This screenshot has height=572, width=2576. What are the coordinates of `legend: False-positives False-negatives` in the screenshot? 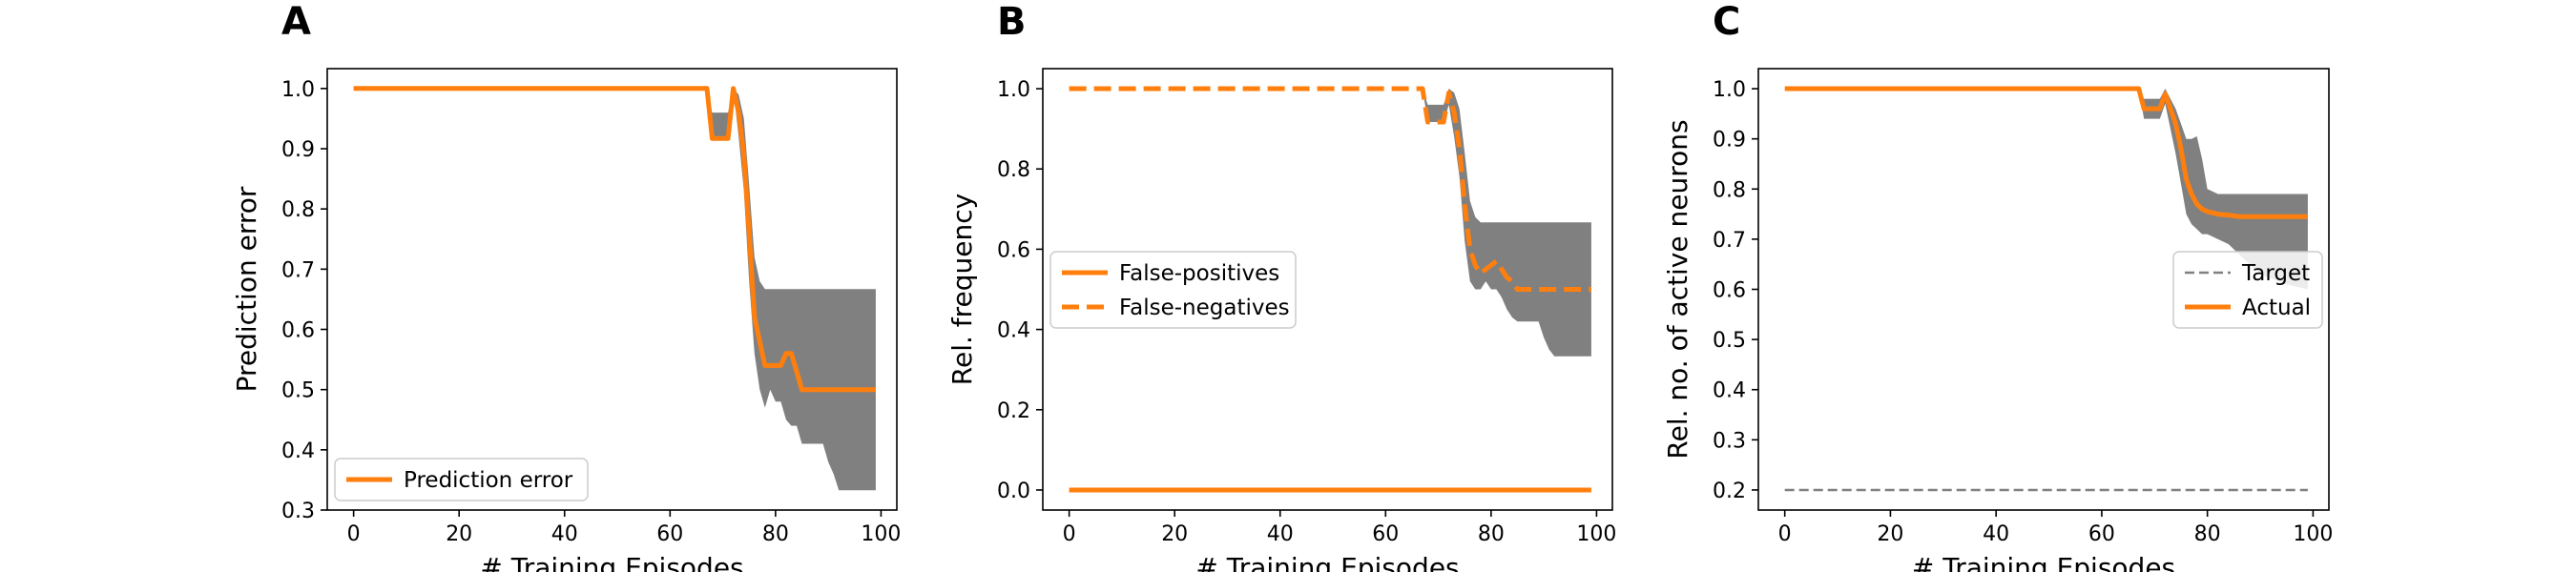 It's located at (1173, 290).